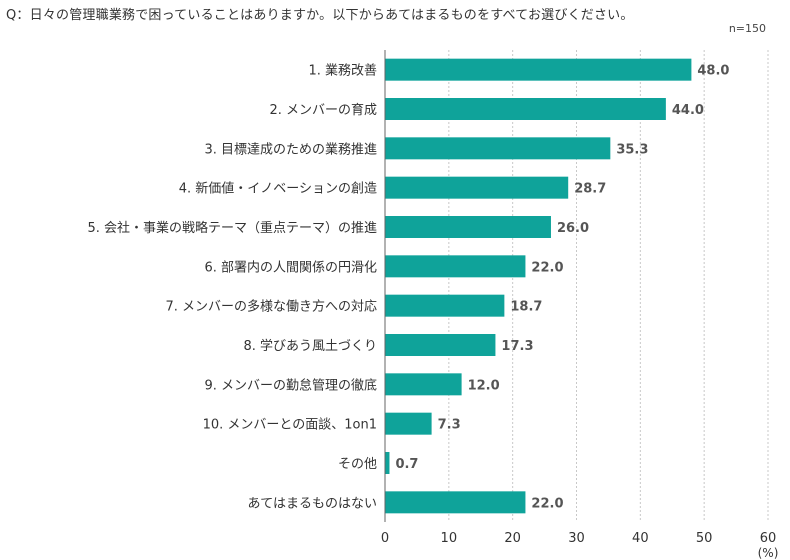  I want to click on x-tick-label: 20, so click(512, 538).